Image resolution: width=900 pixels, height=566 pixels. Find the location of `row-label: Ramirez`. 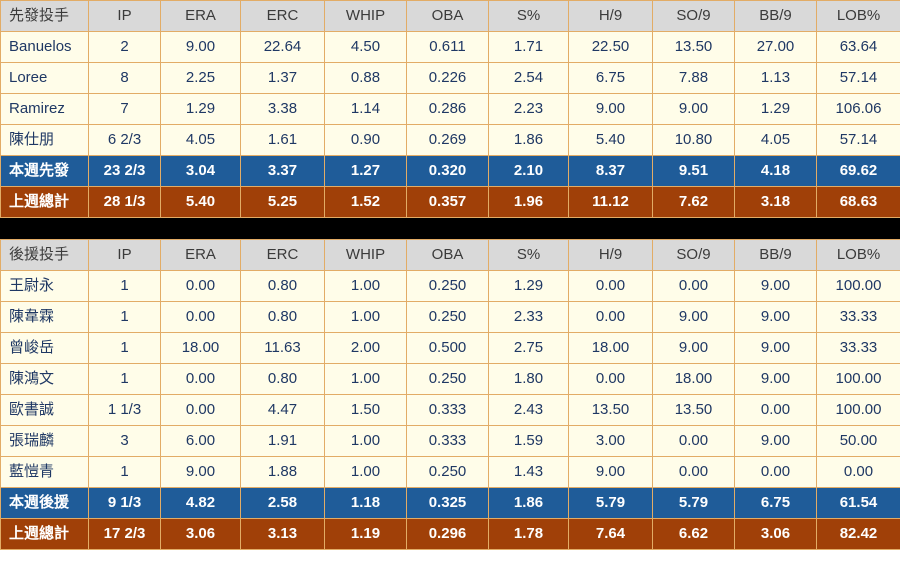

row-label: Ramirez is located at coordinates (44, 109).